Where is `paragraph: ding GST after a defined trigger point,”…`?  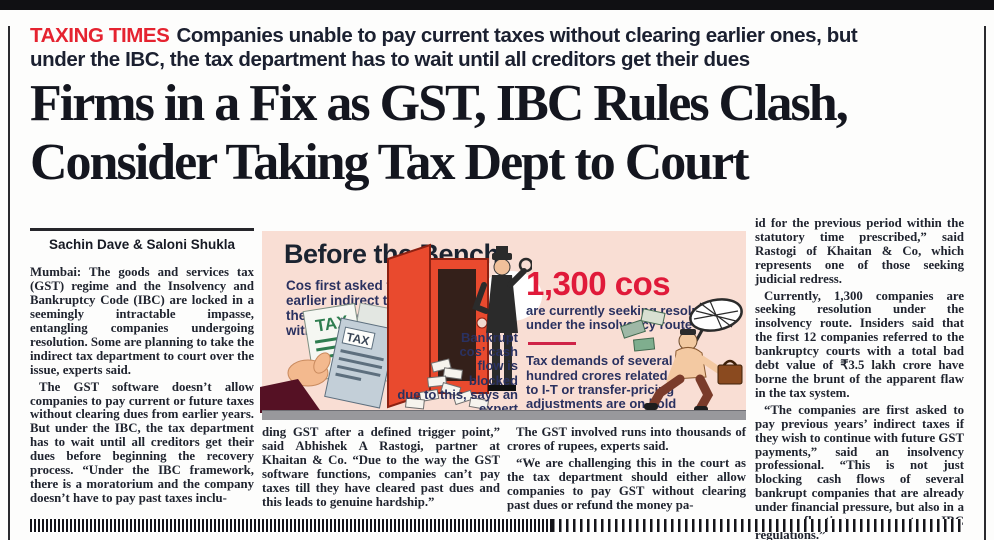
paragraph: ding GST after a defined trigger point,”… is located at coordinates (381, 467).